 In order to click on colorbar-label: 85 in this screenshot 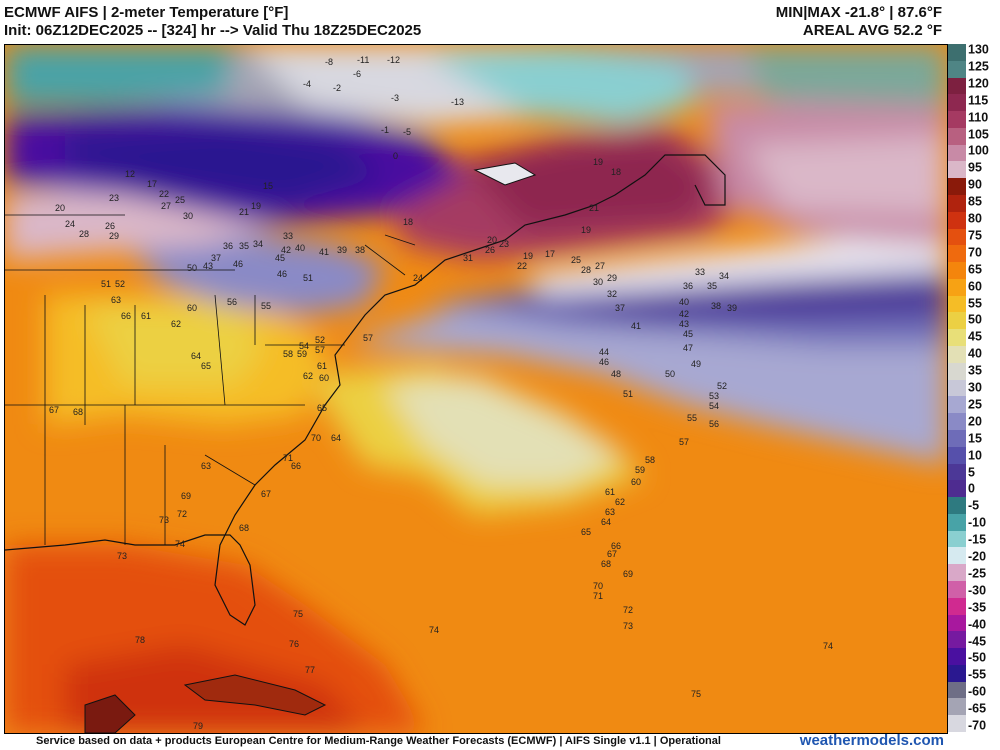, I will do `click(975, 201)`.